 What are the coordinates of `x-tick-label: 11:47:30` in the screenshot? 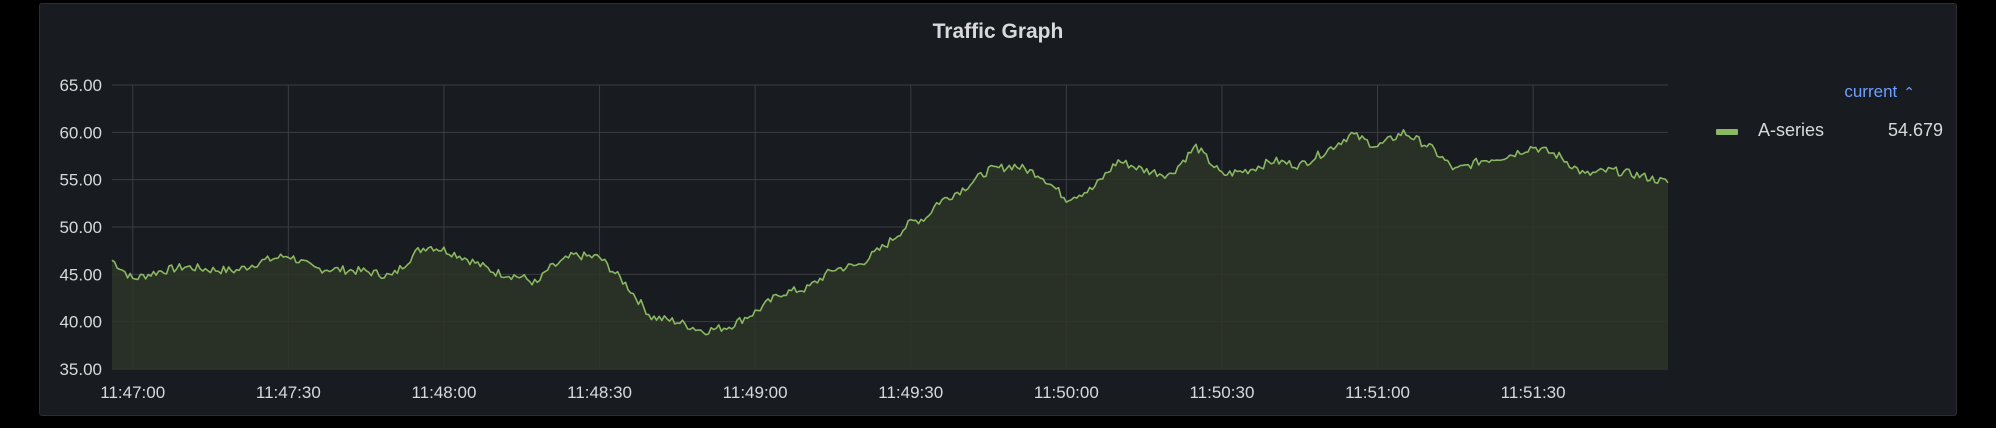 It's located at (288, 392).